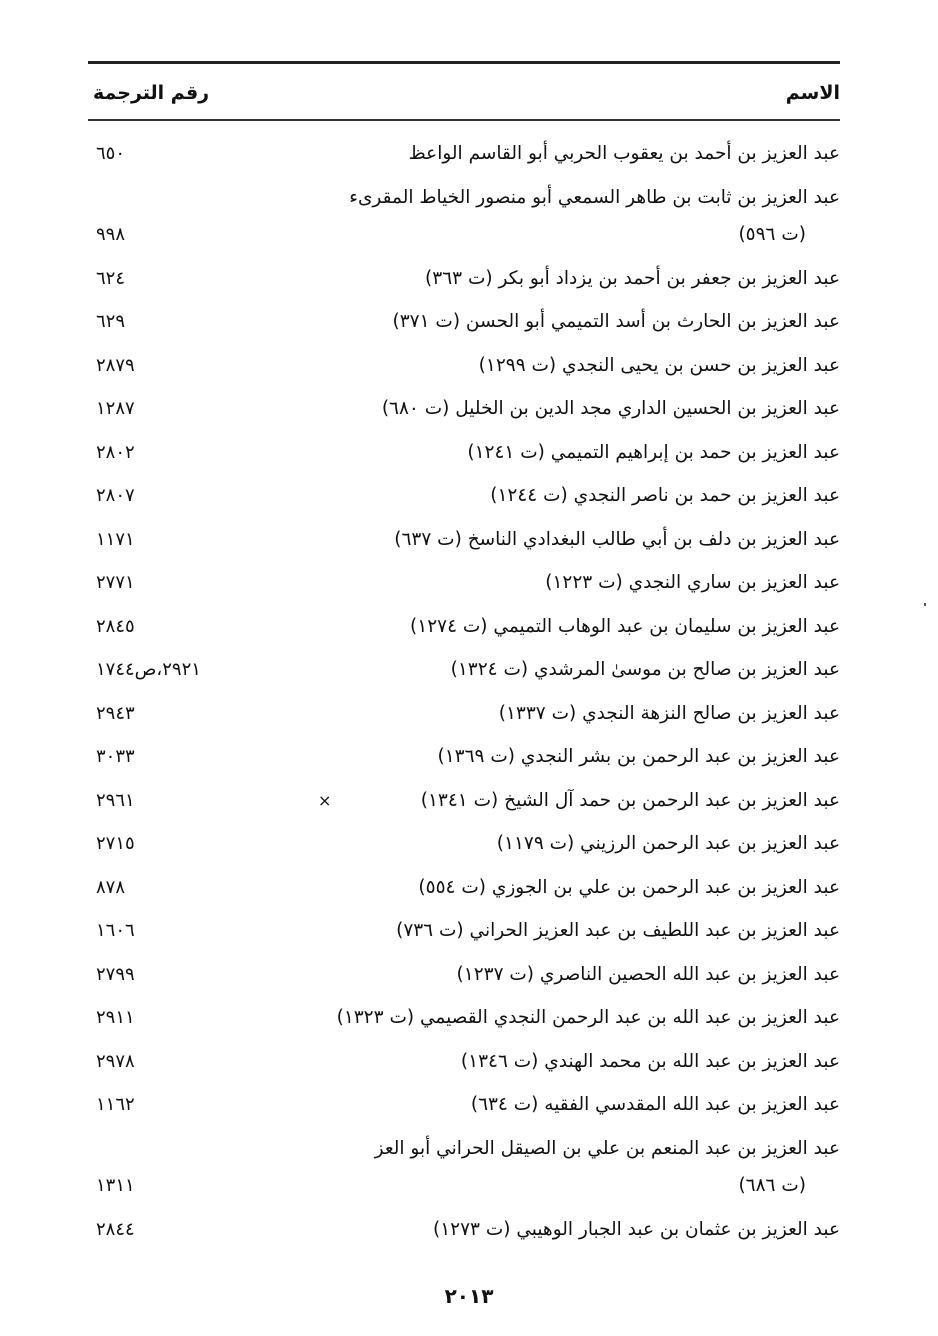 This screenshot has width=938, height=1336. Describe the element at coordinates (115, 1229) in the screenshot. I see `entry-number: ٢٨٤٤` at that location.